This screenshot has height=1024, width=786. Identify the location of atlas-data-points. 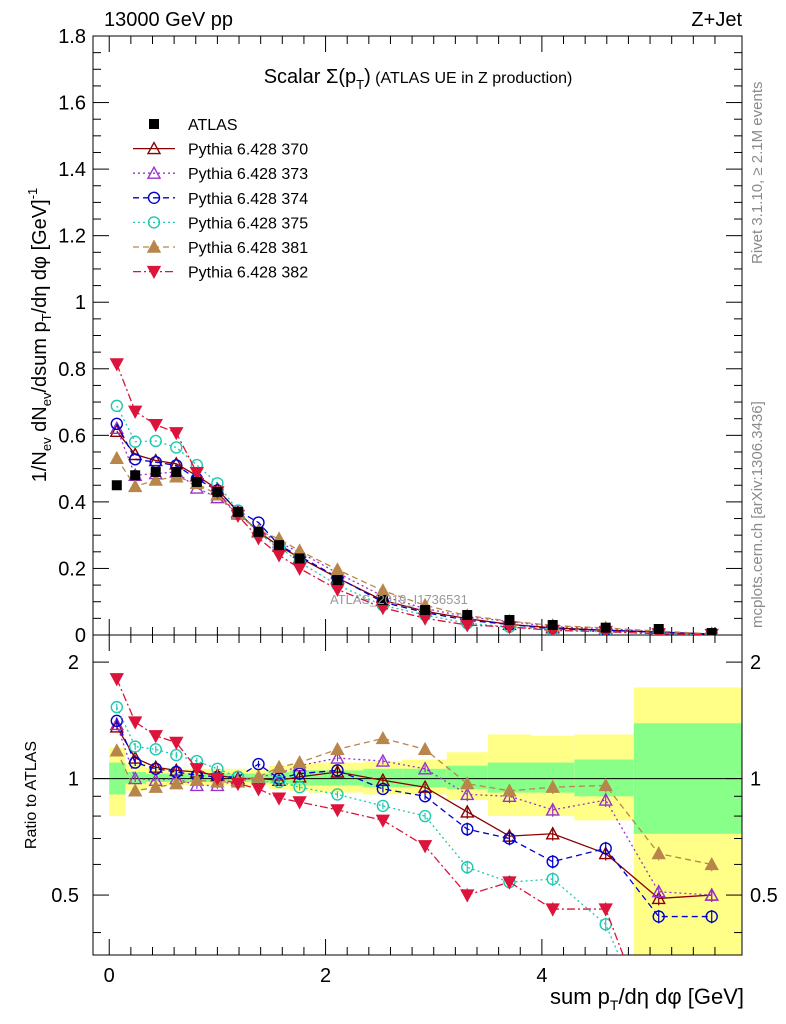
(414, 550).